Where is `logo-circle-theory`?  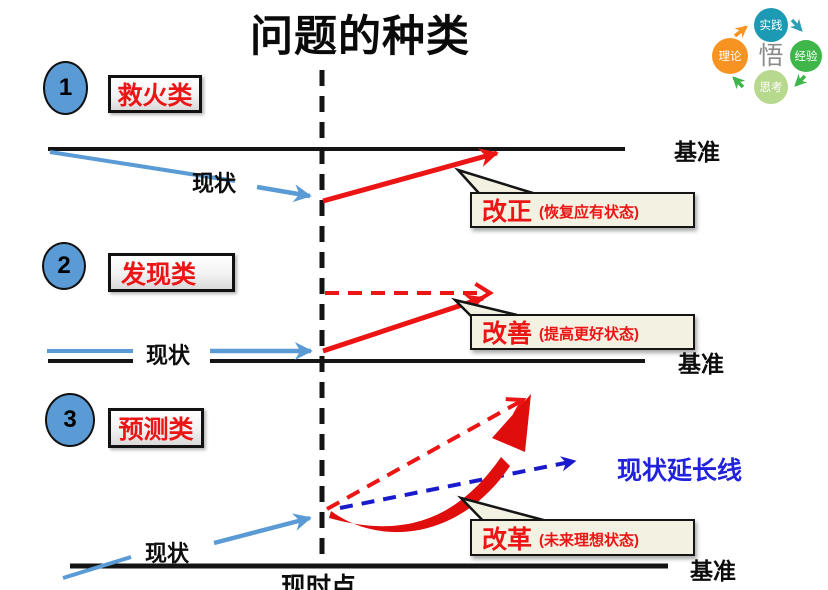 logo-circle-theory is located at coordinates (730, 56).